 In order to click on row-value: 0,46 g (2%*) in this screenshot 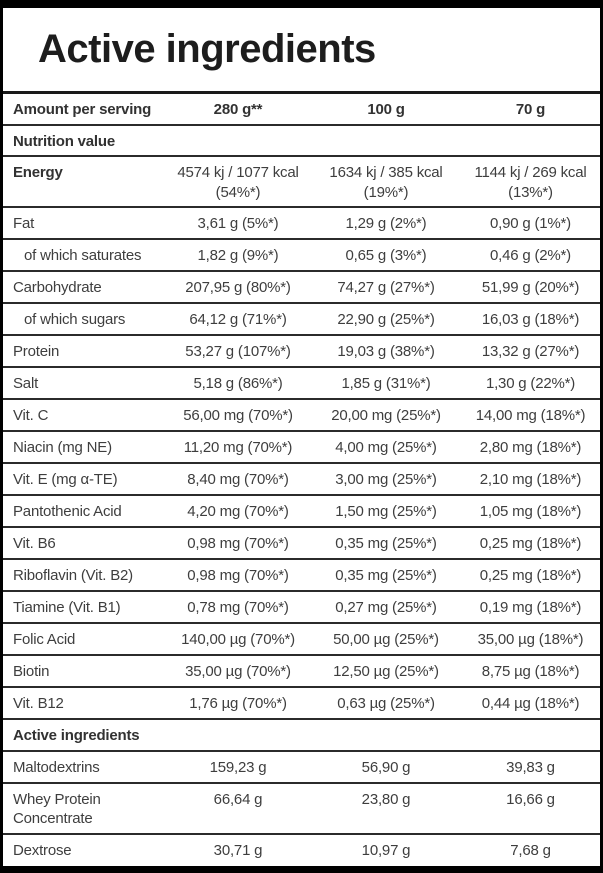, I will do `click(530, 255)`.